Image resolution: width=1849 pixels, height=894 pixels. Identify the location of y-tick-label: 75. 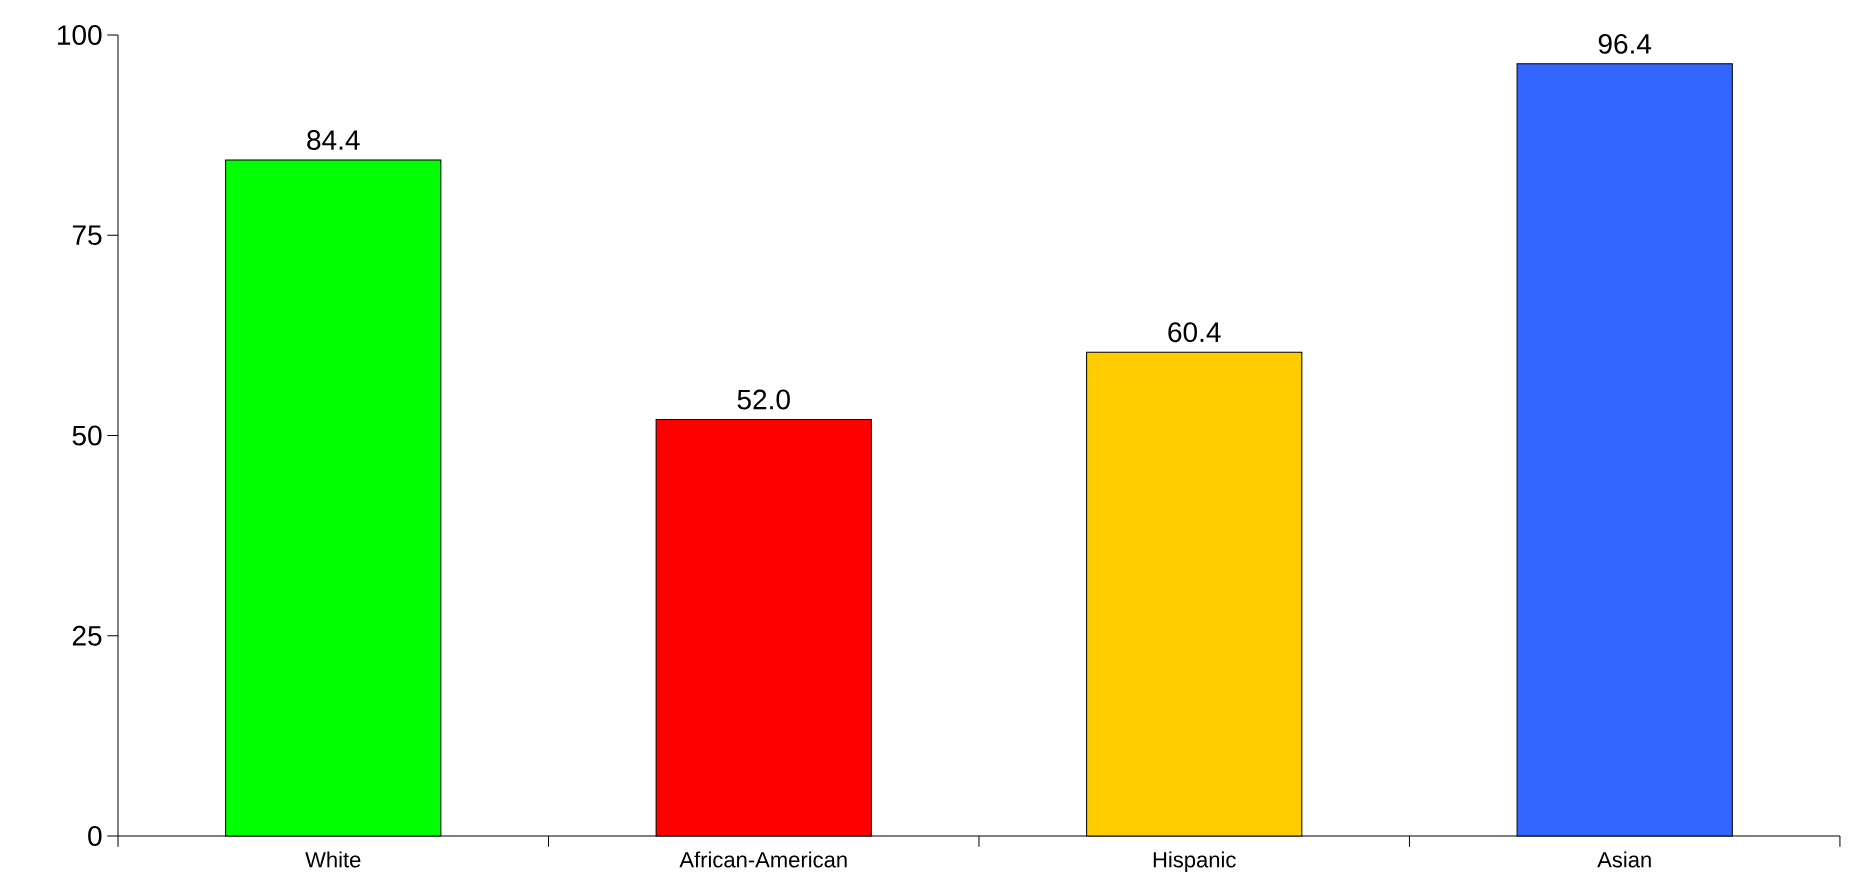
(87, 235).